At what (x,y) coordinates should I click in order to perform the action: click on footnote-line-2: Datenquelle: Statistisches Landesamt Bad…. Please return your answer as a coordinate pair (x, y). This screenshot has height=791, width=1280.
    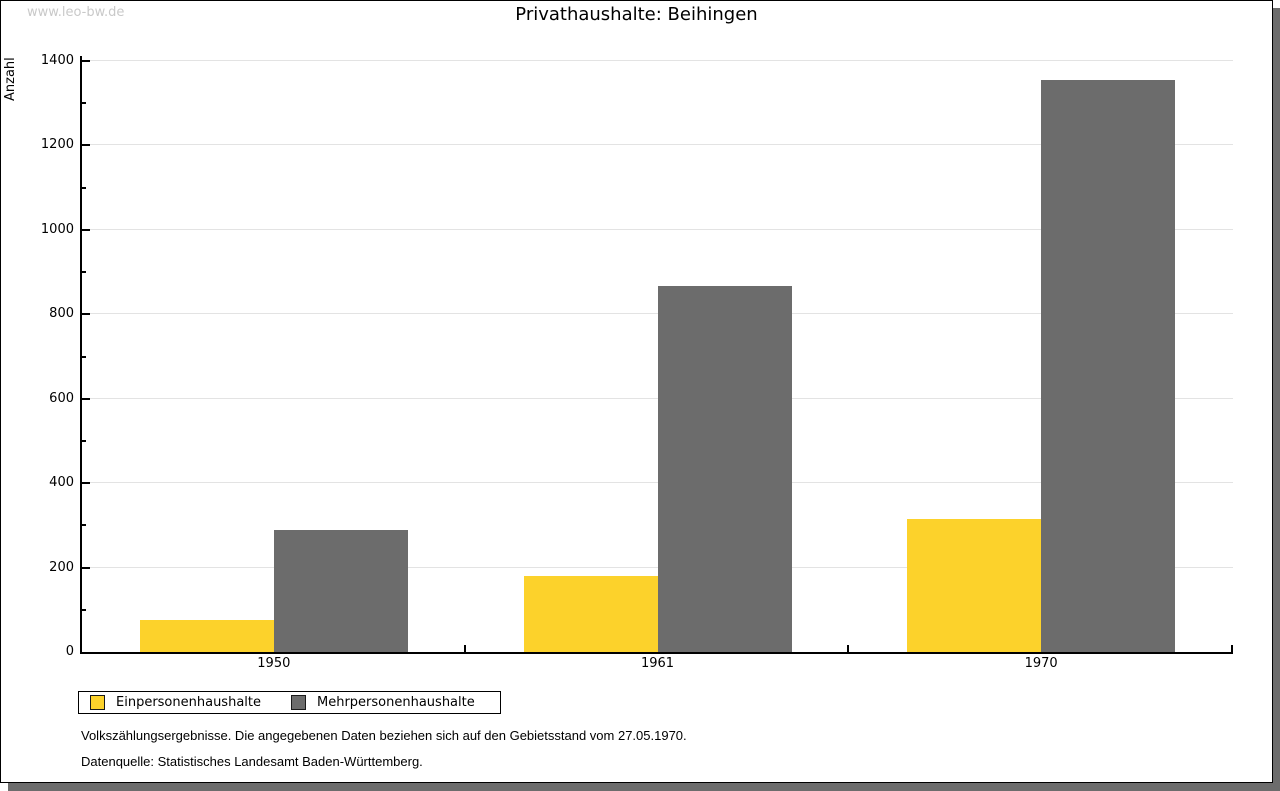
    Looking at the image, I should click on (252, 761).